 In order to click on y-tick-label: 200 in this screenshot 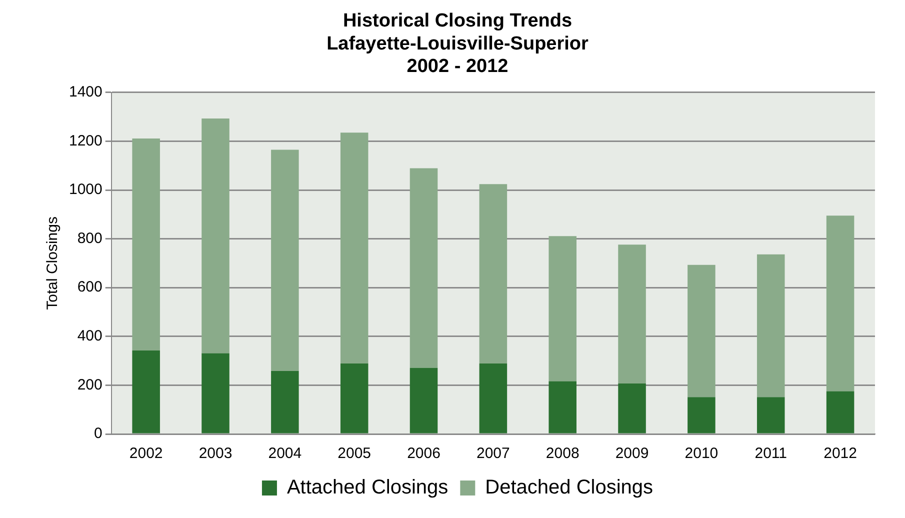, I will do `click(89, 385)`.